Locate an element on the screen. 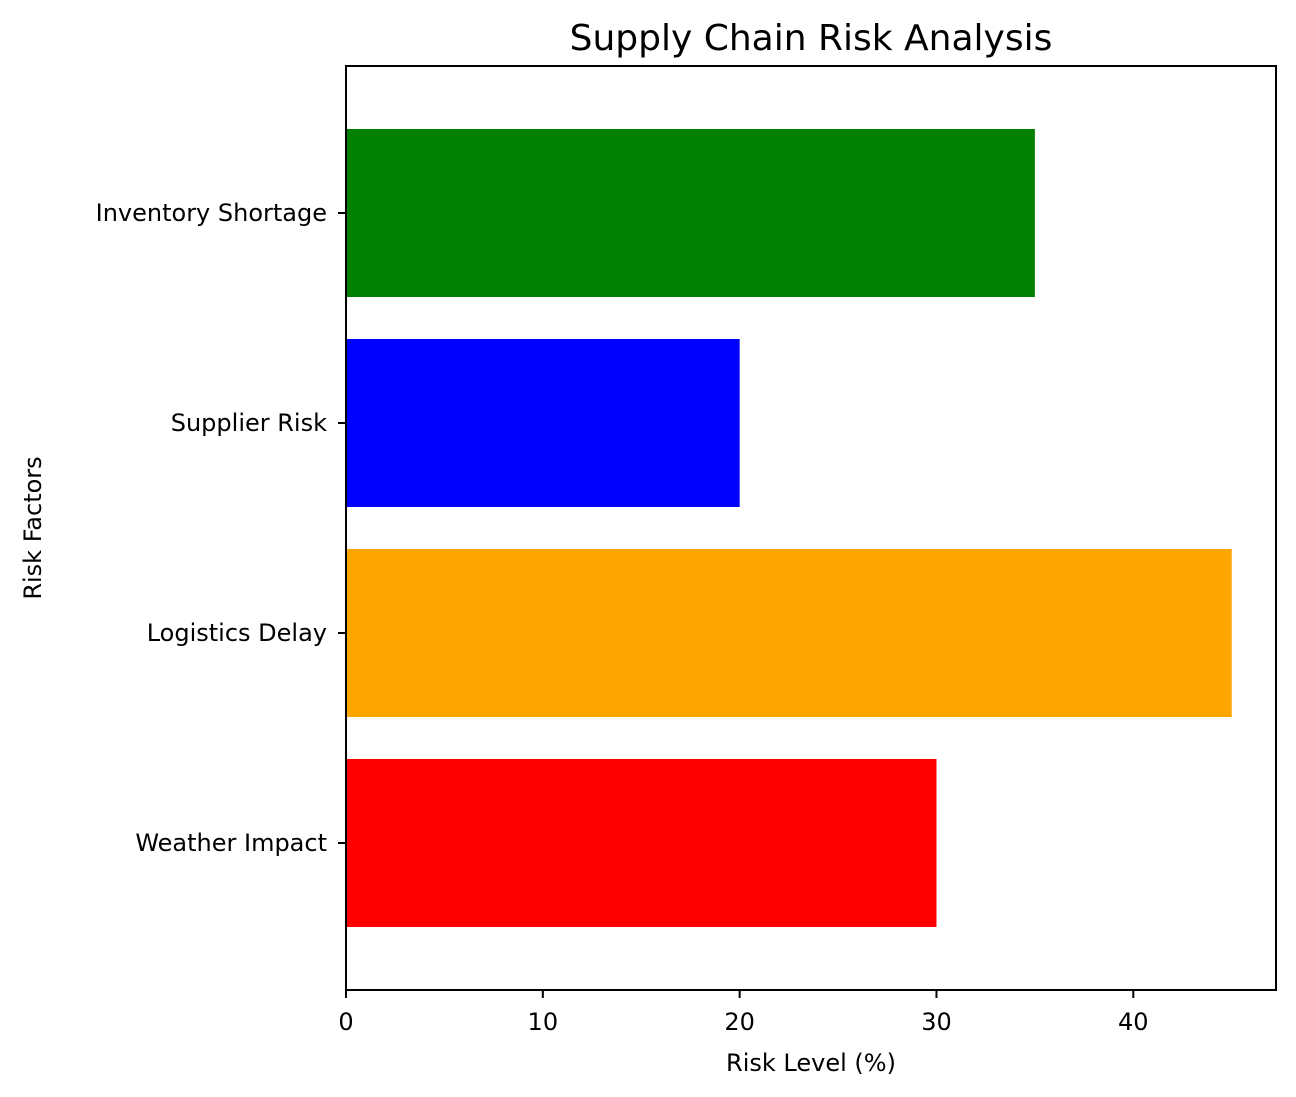 This screenshot has width=1296, height=1097. bar-logistics-delay is located at coordinates (789, 633).